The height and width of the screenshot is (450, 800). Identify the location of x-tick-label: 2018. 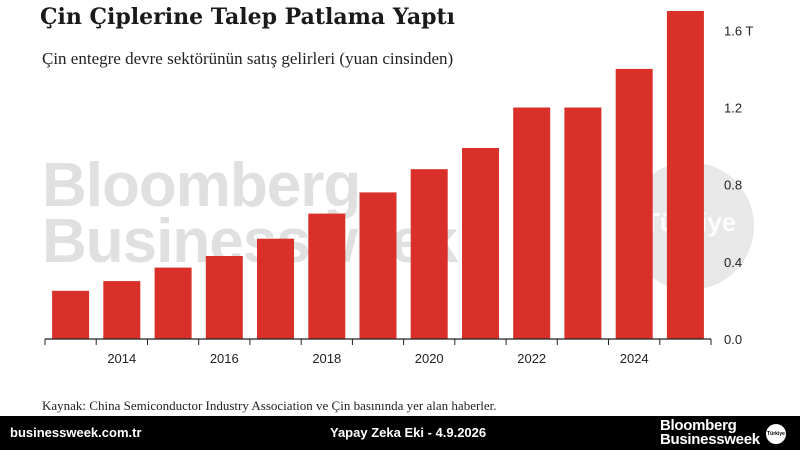
(326, 358).